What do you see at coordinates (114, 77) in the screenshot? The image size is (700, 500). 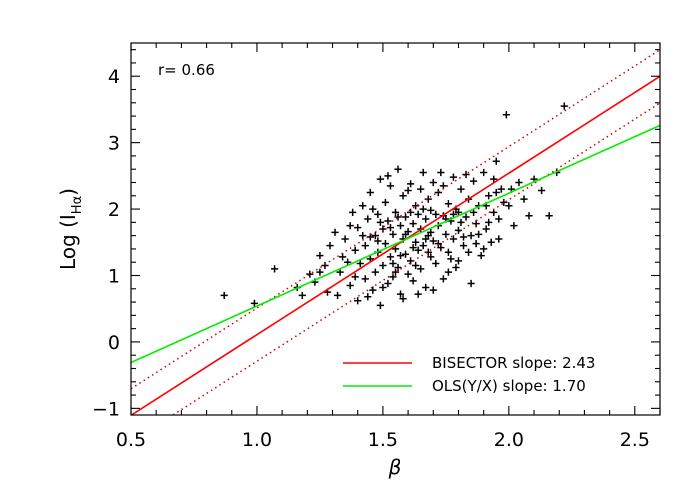 I see `y-tick-label: 4` at bounding box center [114, 77].